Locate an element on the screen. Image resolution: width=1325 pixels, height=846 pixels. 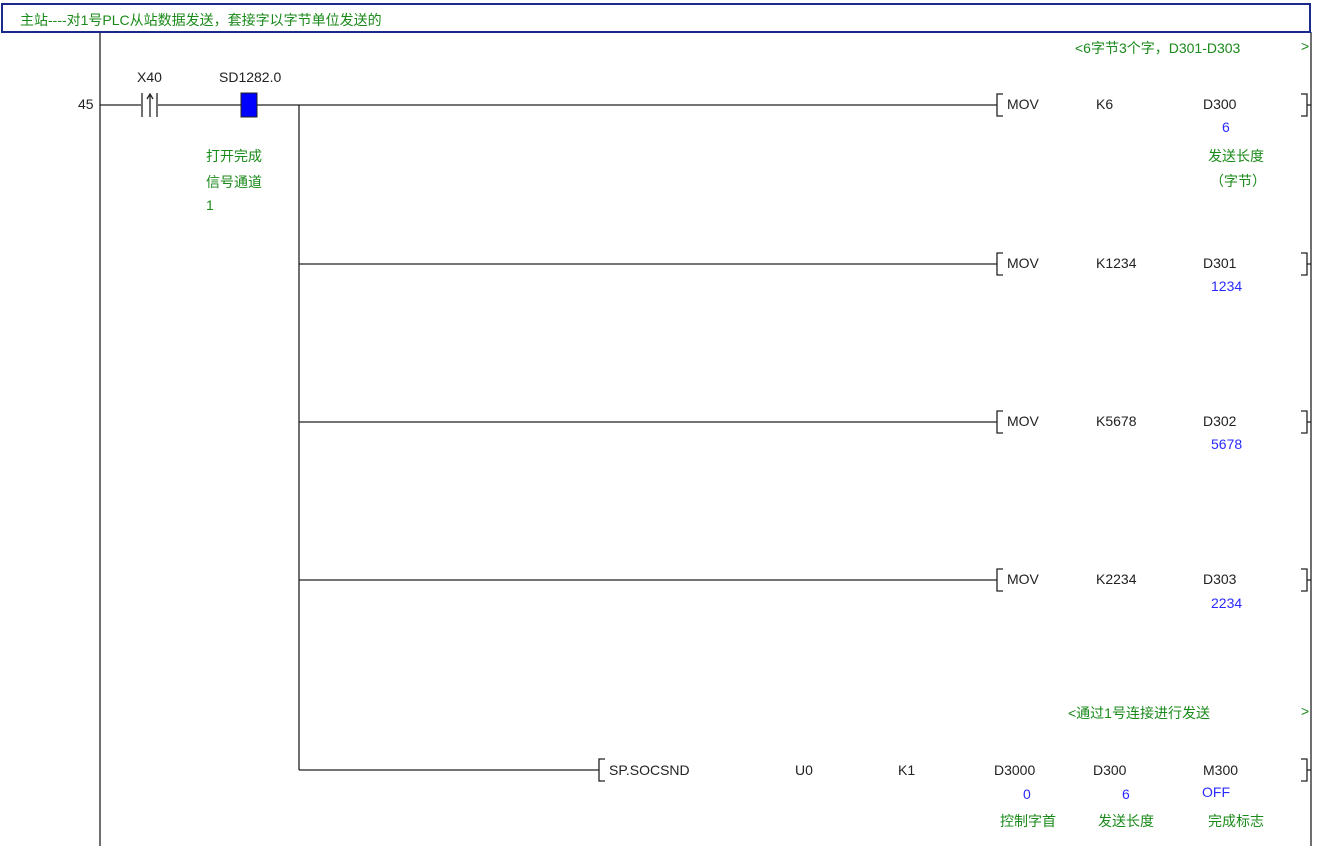
device-comment: 控制字首 is located at coordinates (1028, 821).